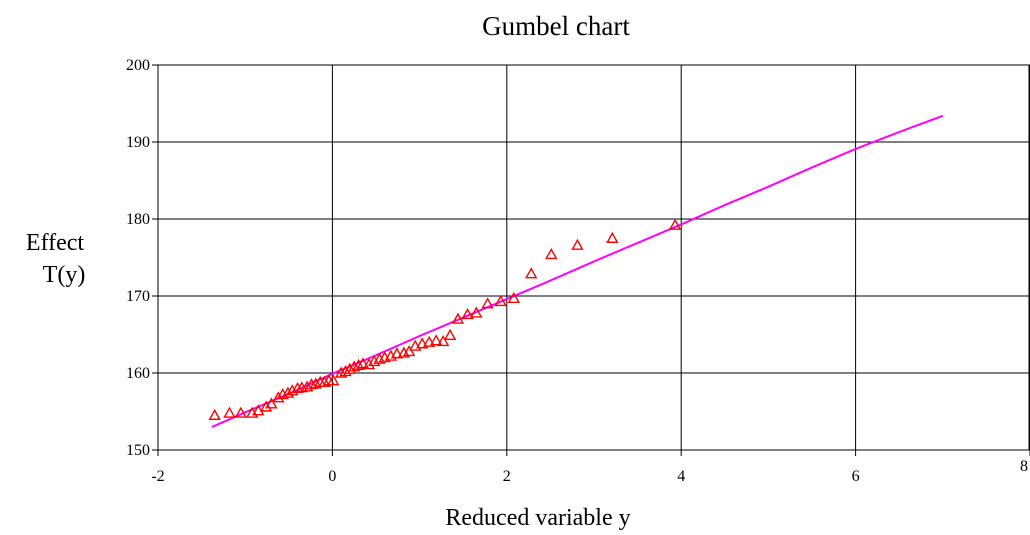 This screenshot has height=535, width=1030. I want to click on x-tick-label: 2, so click(507, 476).